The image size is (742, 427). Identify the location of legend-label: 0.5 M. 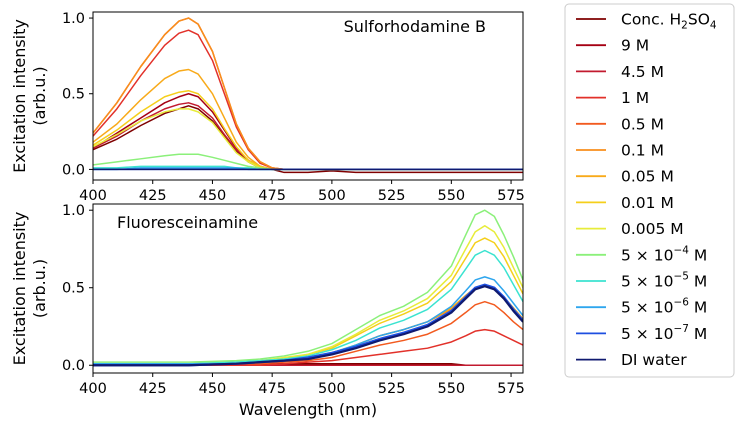
(642, 124).